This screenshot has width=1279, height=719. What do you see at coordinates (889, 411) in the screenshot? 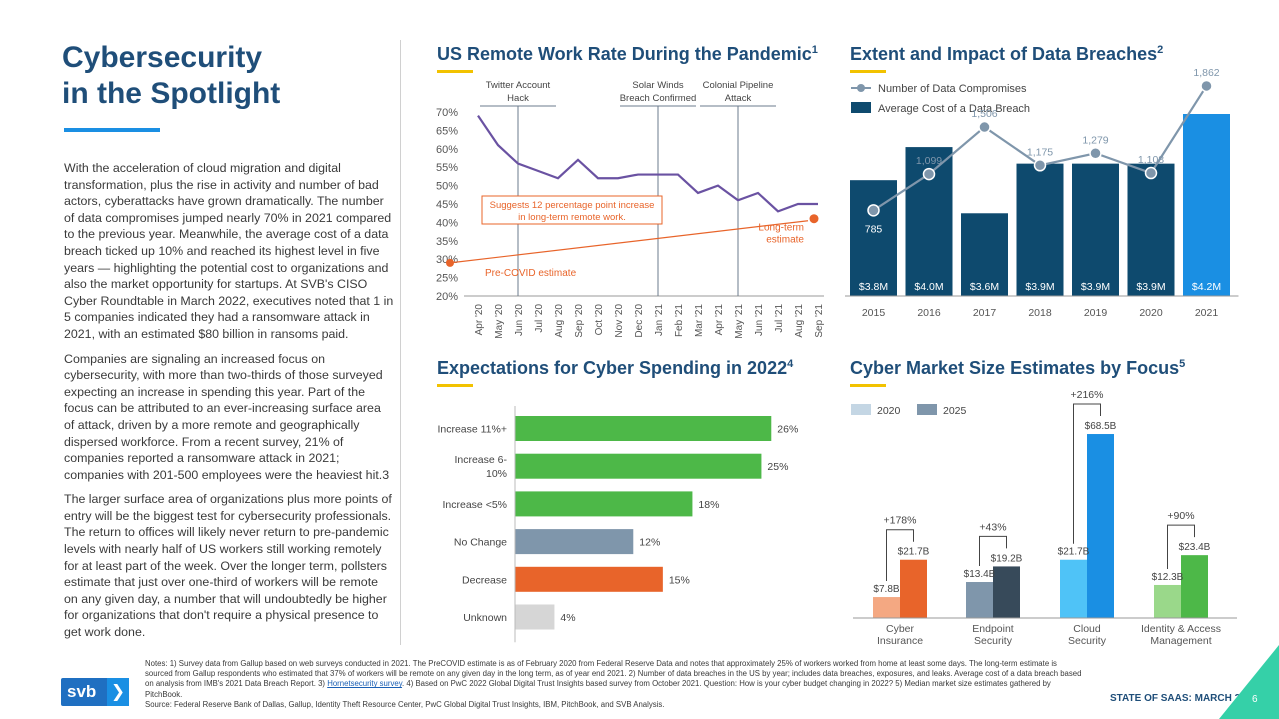
I see `legend-2020-label: 2020` at bounding box center [889, 411].